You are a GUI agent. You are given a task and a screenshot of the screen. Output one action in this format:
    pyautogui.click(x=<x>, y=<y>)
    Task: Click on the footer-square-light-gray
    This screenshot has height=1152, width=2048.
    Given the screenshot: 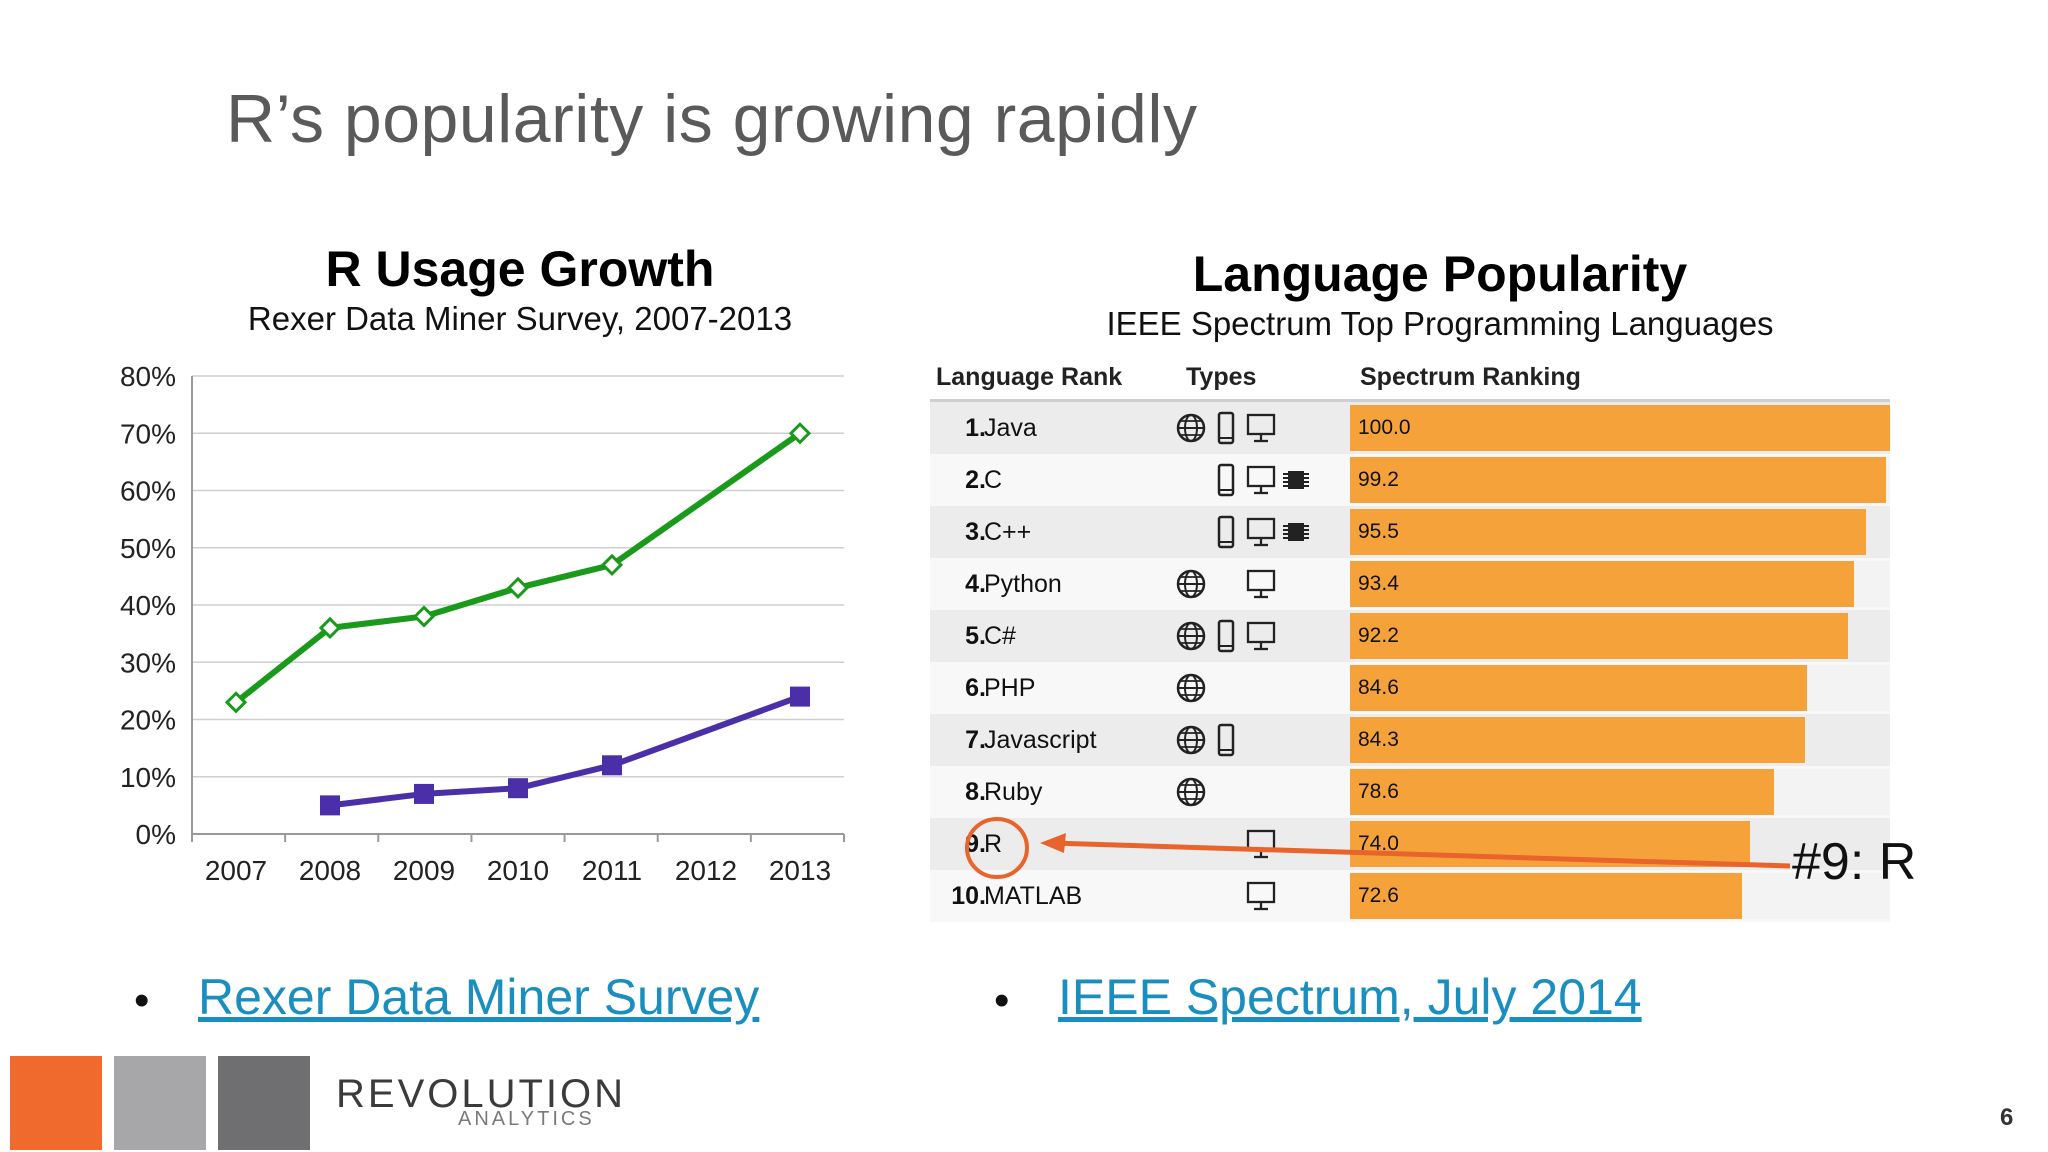 What is the action you would take?
    pyautogui.click(x=160, y=1103)
    